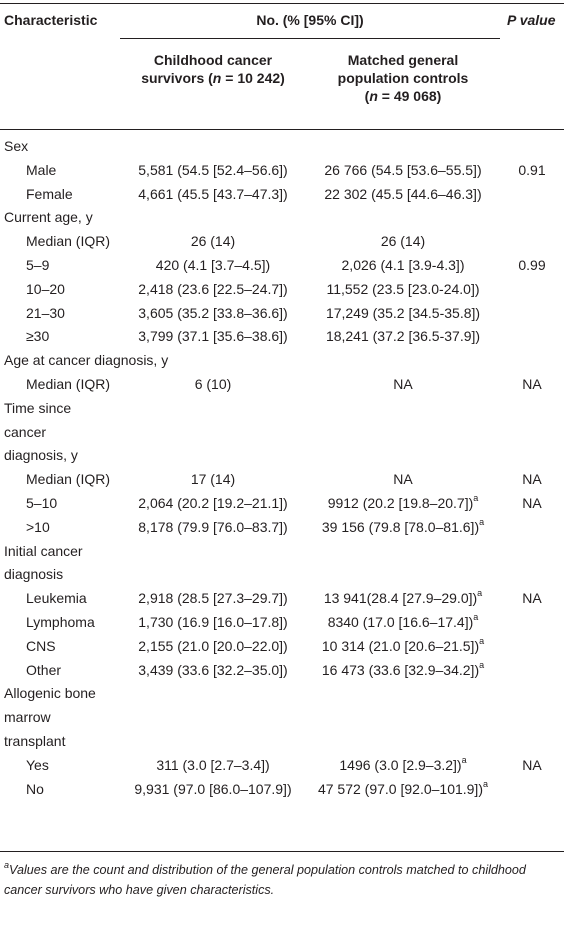 Image resolution: width=564 pixels, height=926 pixels. Describe the element at coordinates (48, 217) in the screenshot. I see `row-group-label: Current age, y` at that location.